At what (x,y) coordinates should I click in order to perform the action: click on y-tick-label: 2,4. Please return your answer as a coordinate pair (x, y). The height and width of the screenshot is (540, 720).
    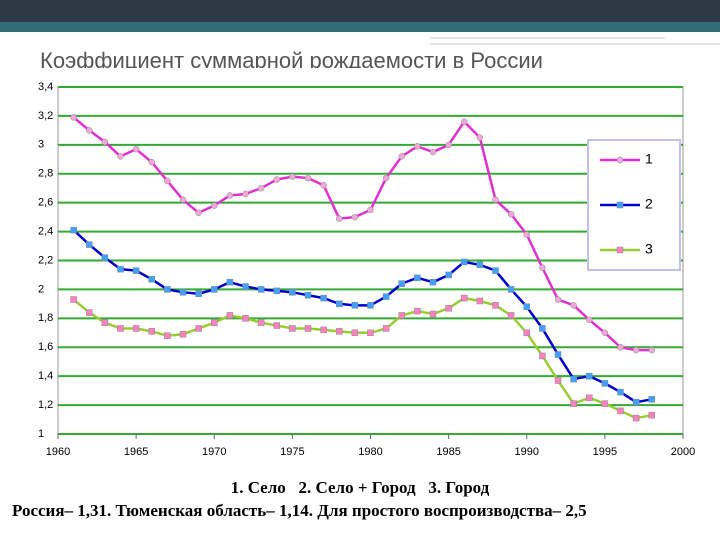
    Looking at the image, I should click on (45, 231).